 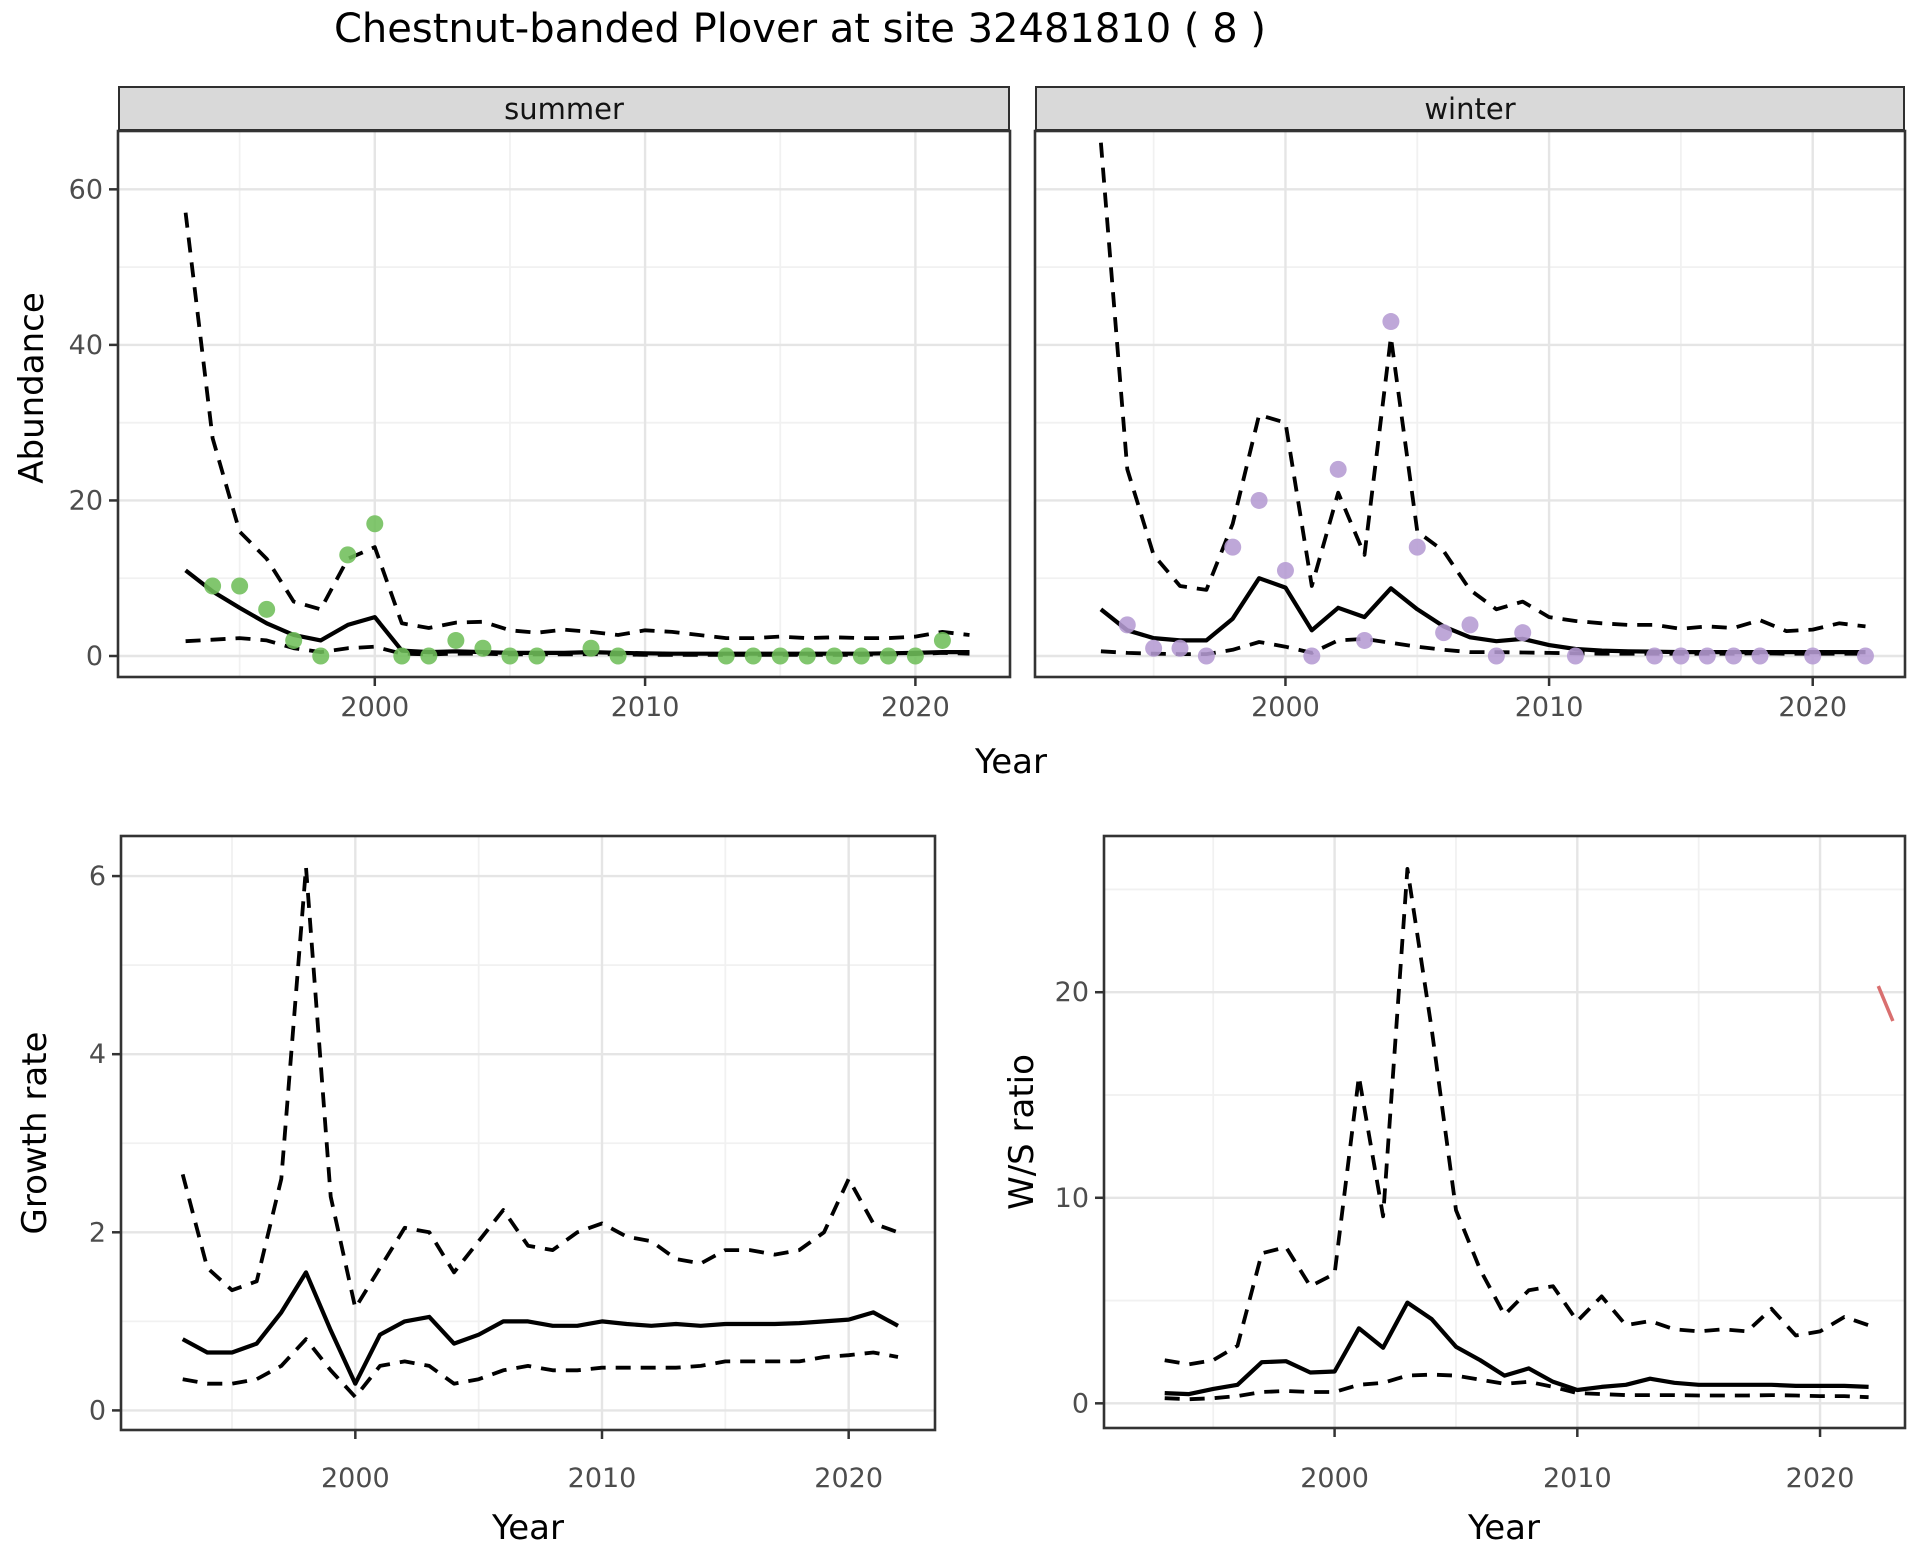 I want to click on axis-tick-label: 60, so click(x=86, y=189).